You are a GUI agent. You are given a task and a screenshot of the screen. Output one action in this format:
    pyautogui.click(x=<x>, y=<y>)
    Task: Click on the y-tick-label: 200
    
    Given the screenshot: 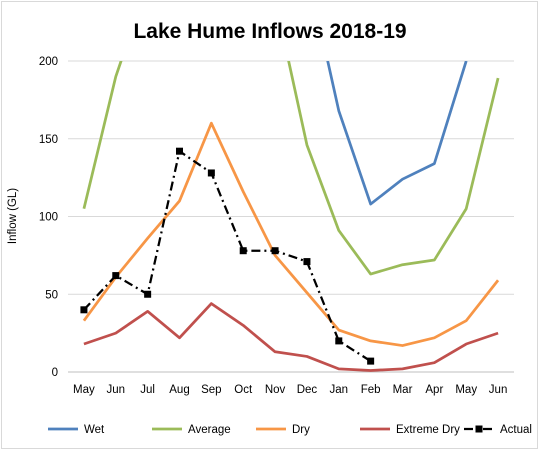 What is the action you would take?
    pyautogui.click(x=48, y=62)
    